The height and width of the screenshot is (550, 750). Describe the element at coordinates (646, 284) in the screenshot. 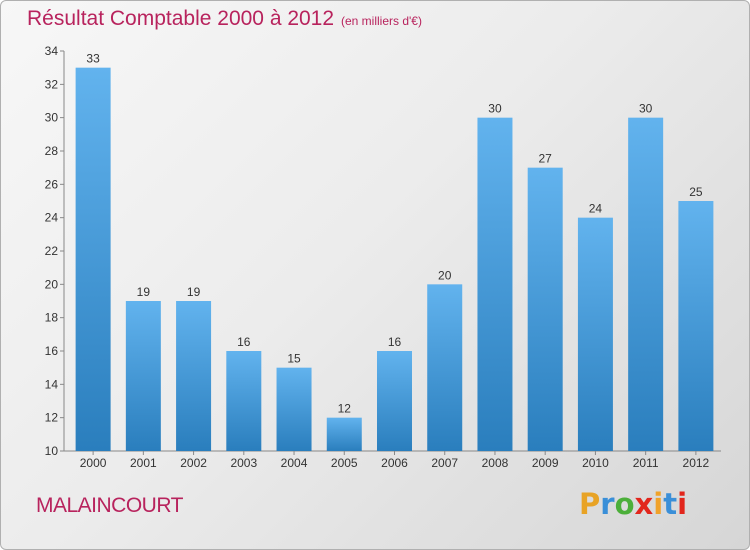

I see `bar-2011` at that location.